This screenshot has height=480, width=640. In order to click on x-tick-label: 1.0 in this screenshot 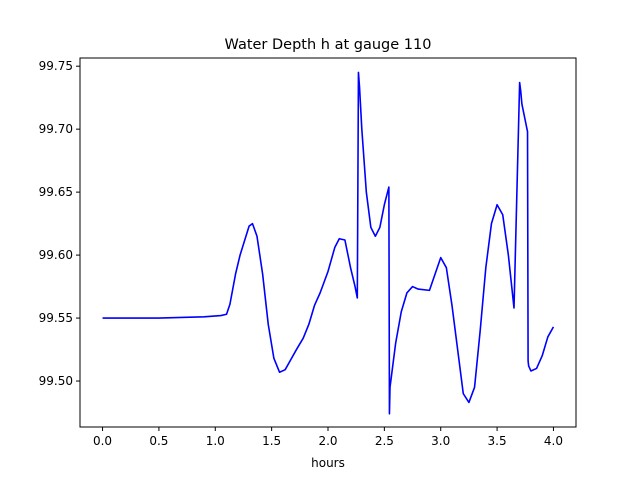, I will do `click(215, 441)`.